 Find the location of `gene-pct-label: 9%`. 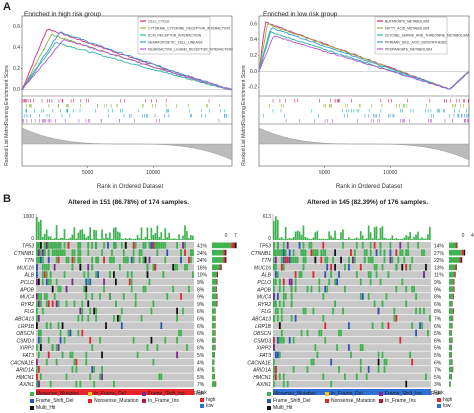

gene-pct-label: 9% is located at coordinates (438, 283).